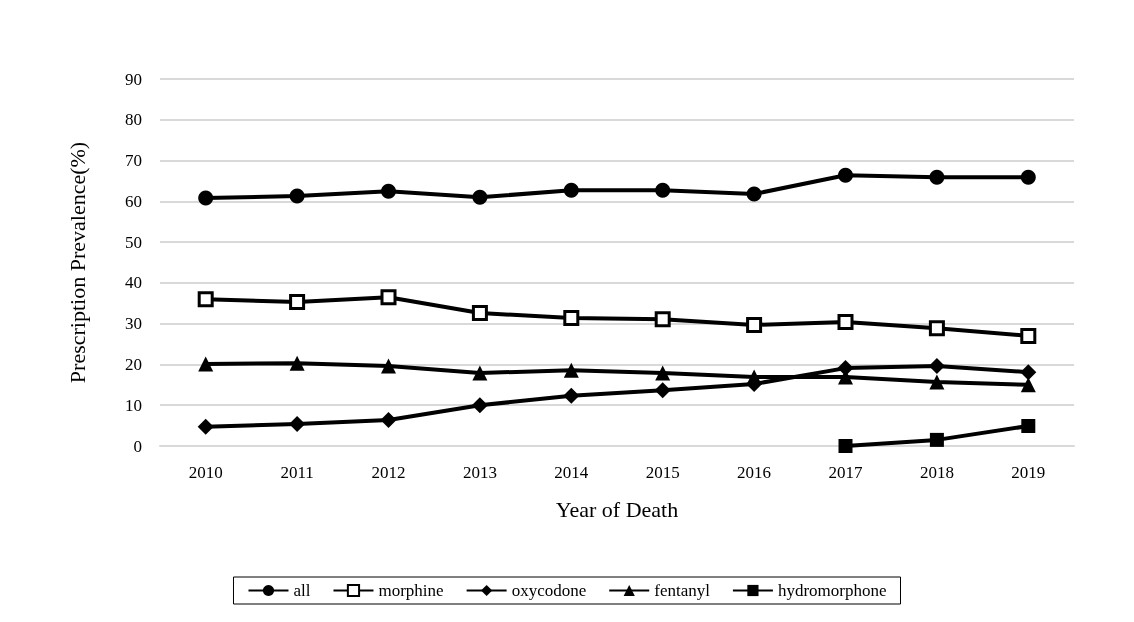 Image resolution: width=1134 pixels, height=622 pixels. What do you see at coordinates (571, 472) in the screenshot?
I see `x-tick-label: 2014` at bounding box center [571, 472].